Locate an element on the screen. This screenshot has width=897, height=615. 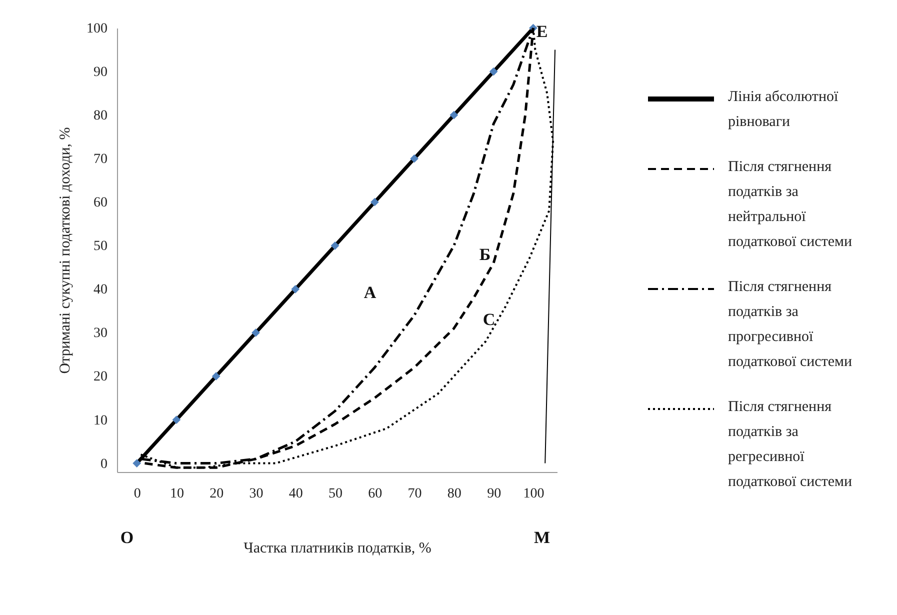
y-tick-label: 30 is located at coordinates (101, 334).